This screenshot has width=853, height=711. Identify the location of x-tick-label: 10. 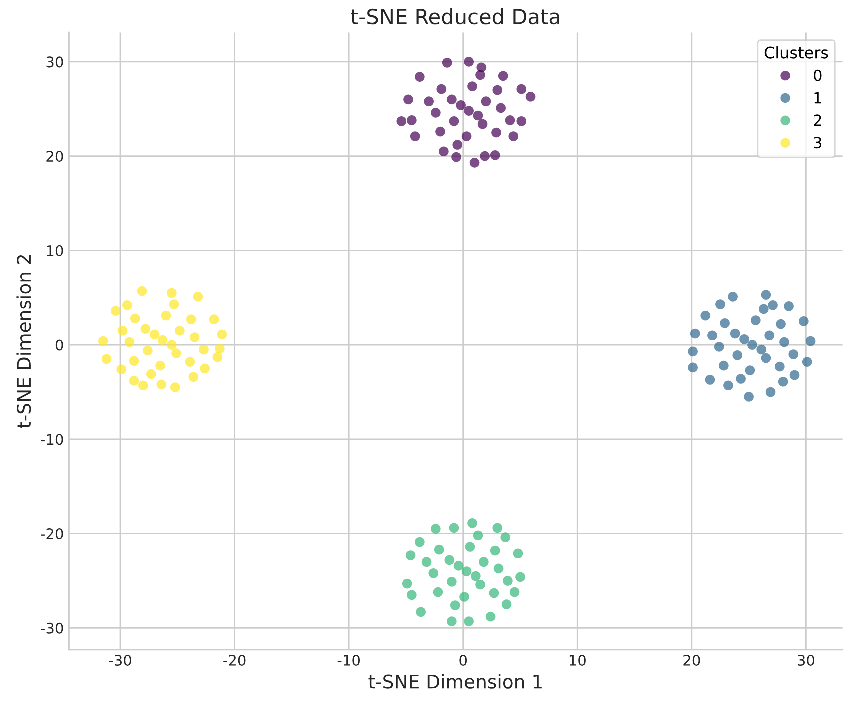
(578, 660).